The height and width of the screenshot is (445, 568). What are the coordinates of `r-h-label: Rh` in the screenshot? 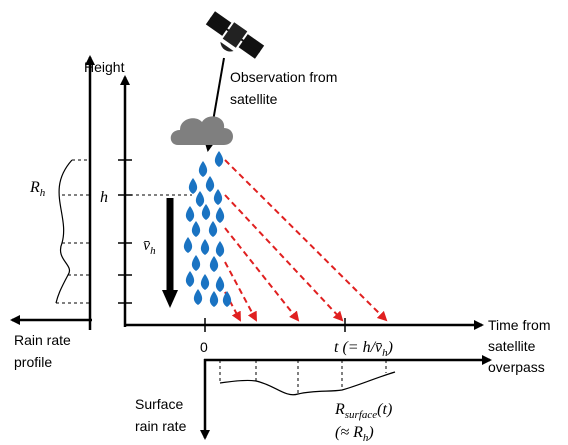 It's located at (37, 189).